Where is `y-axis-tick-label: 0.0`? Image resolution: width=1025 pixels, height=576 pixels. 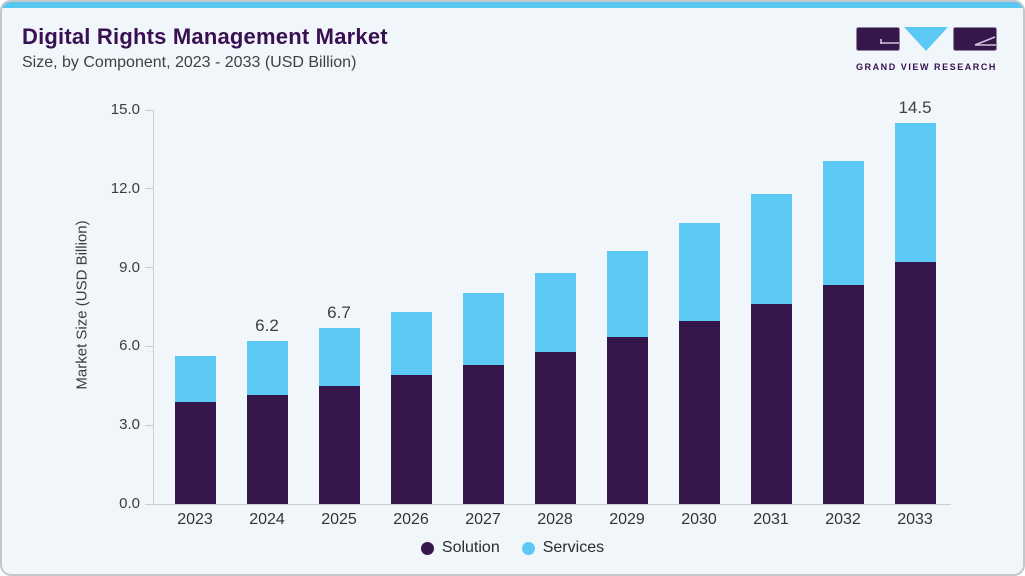 y-axis-tick-label: 0.0 is located at coordinates (129, 503).